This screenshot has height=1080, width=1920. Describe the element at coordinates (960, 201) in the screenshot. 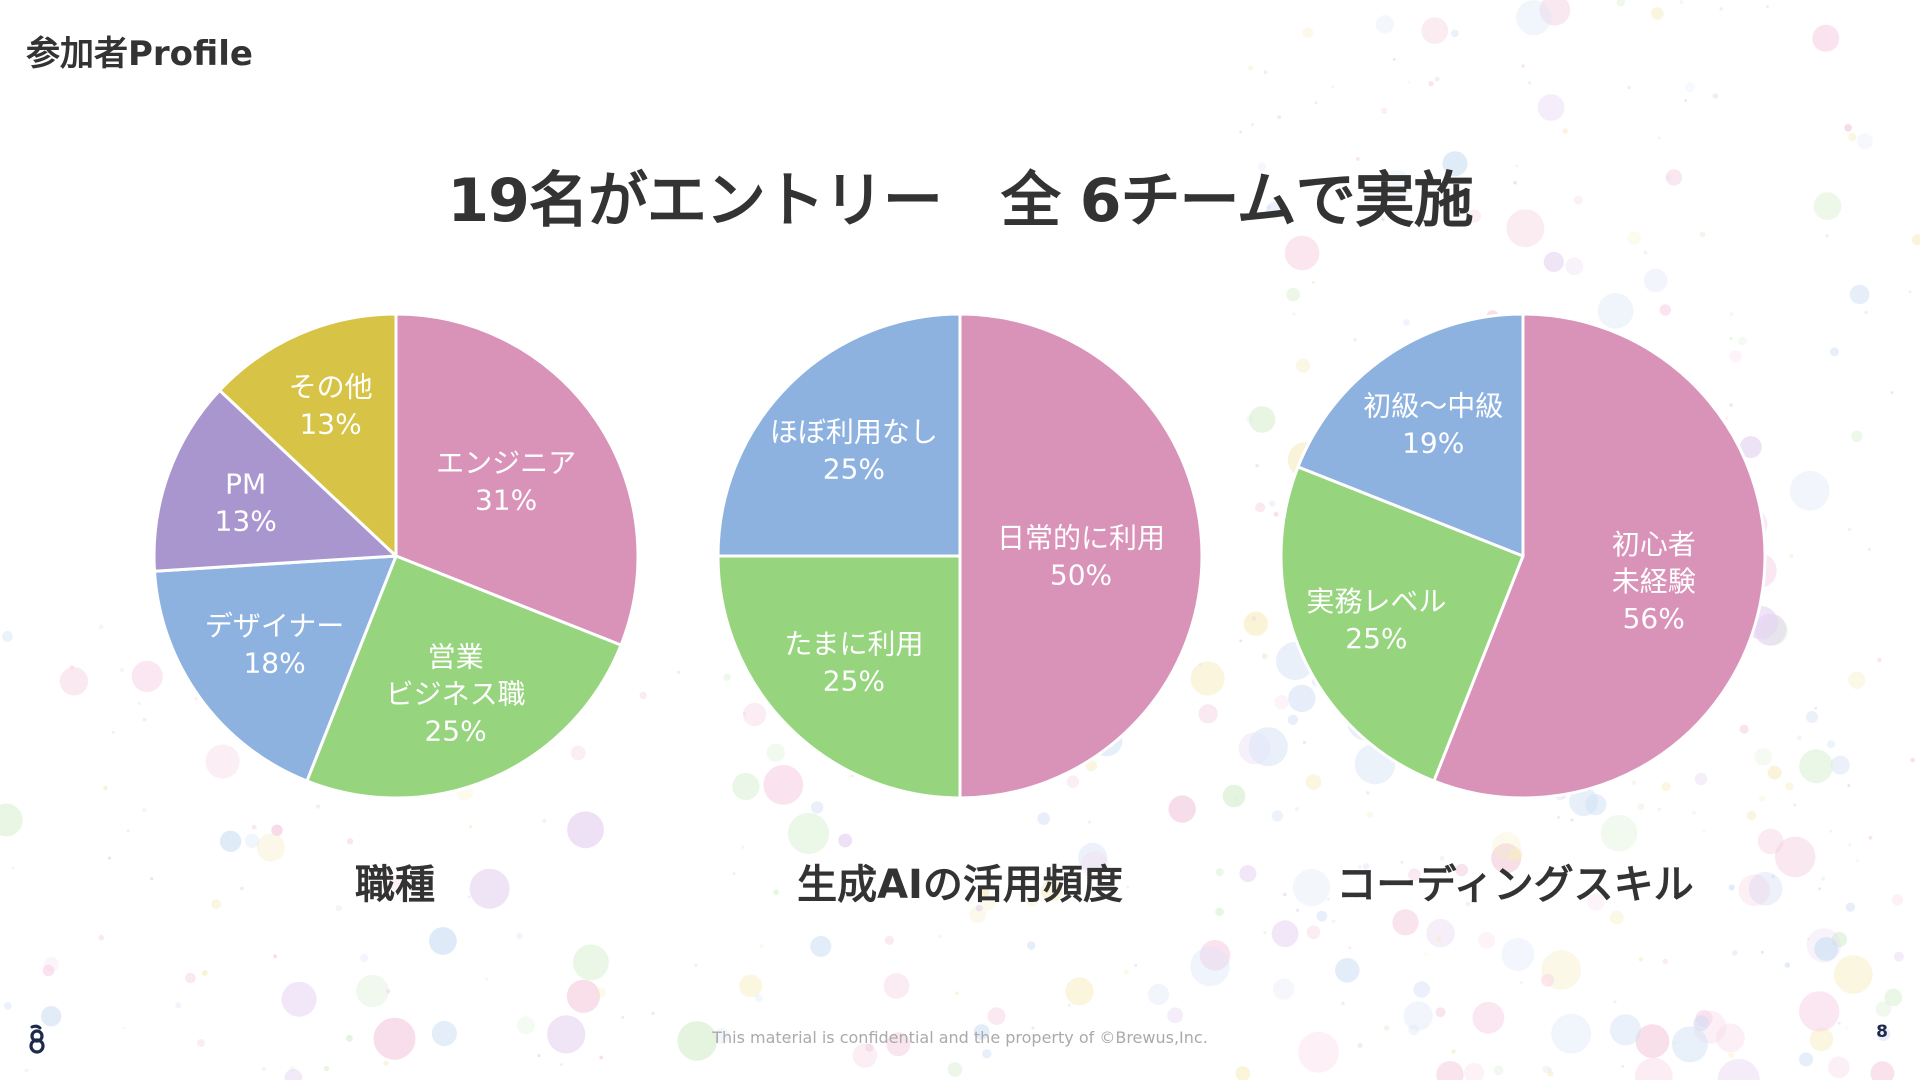

I see `headline: 19名がエントリー 全 6チームで実施` at that location.